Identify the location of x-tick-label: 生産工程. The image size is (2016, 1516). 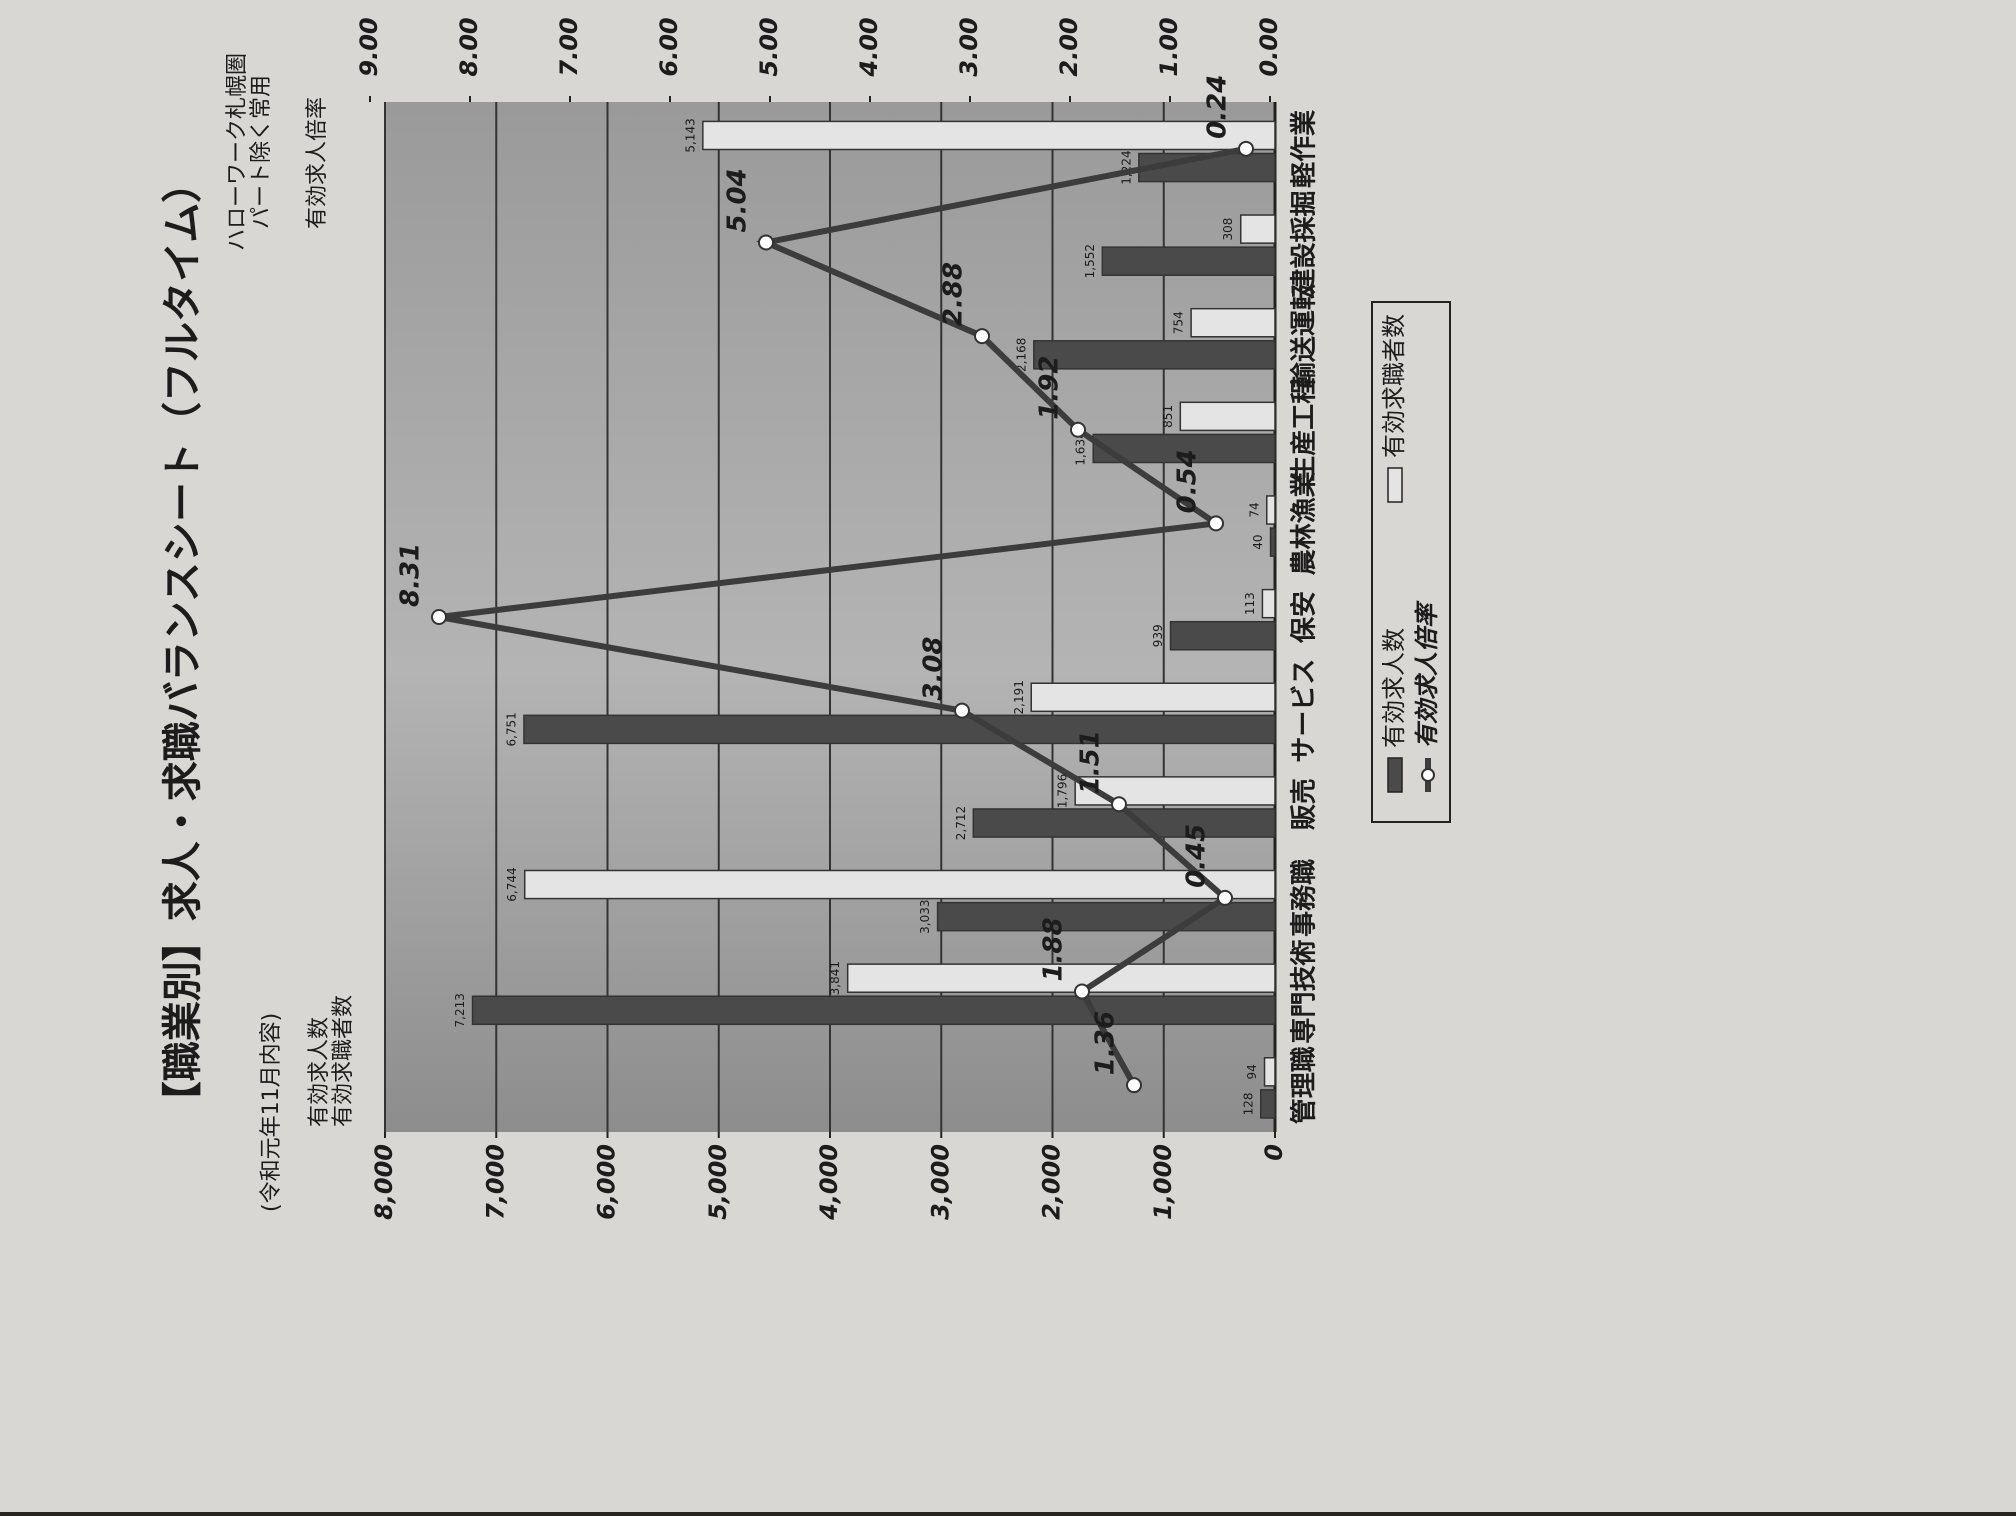
(1304, 430).